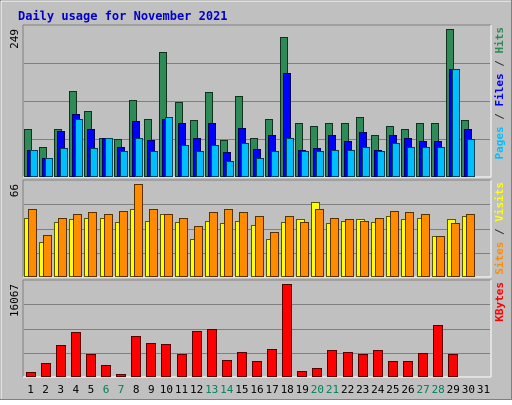  What do you see at coordinates (499, 40) in the screenshot?
I see `side-legend-part: Hits` at bounding box center [499, 40].